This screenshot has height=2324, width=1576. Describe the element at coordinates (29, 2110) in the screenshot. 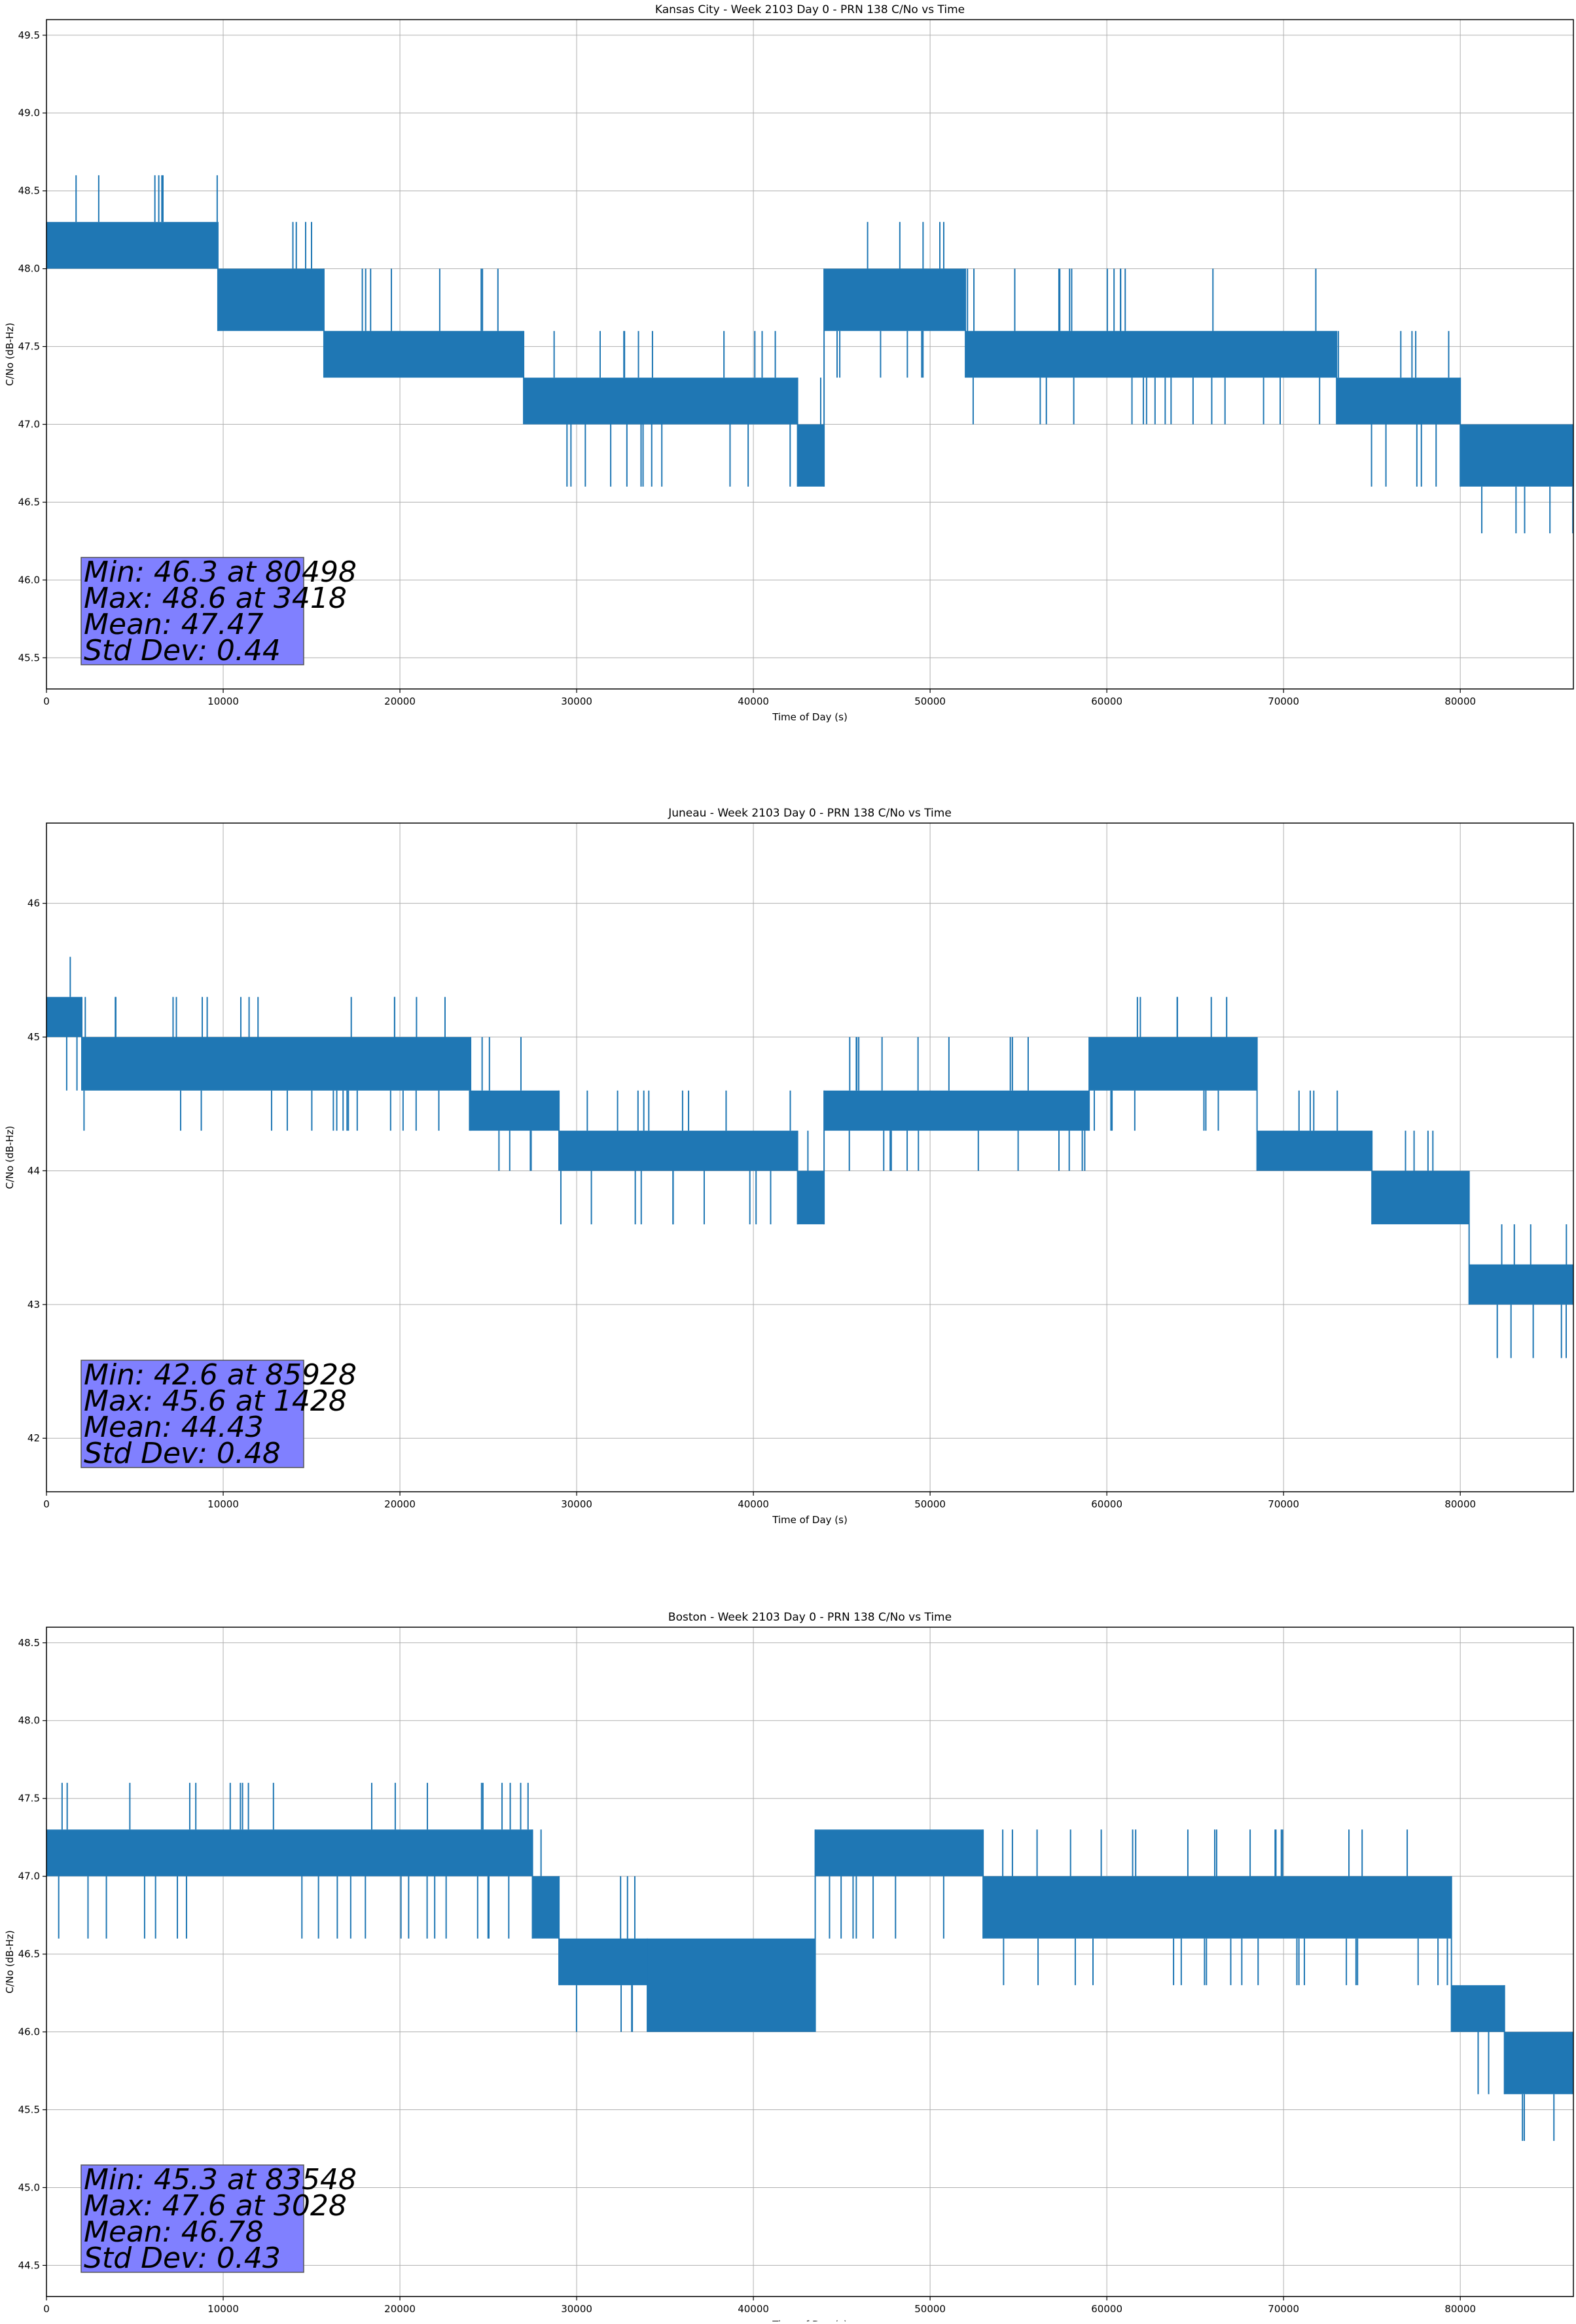

I see `y-tick-label: 45.5` at that location.